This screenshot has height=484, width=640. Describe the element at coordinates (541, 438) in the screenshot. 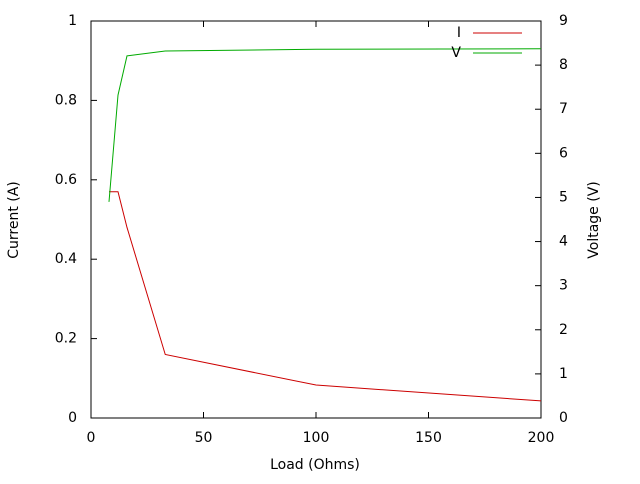

I see `x-tick-label: 200` at that location.